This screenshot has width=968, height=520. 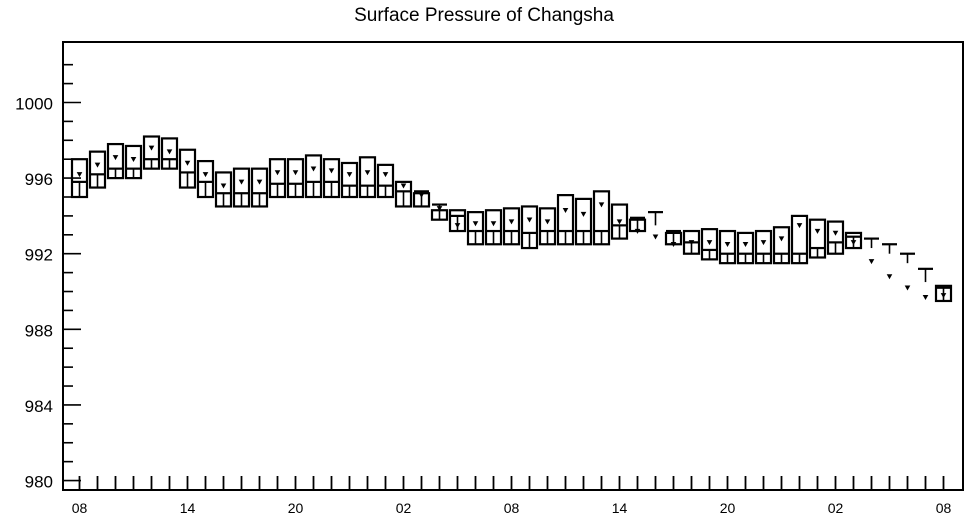 What do you see at coordinates (39, 330) in the screenshot?
I see `y-tick-label: 988` at bounding box center [39, 330].